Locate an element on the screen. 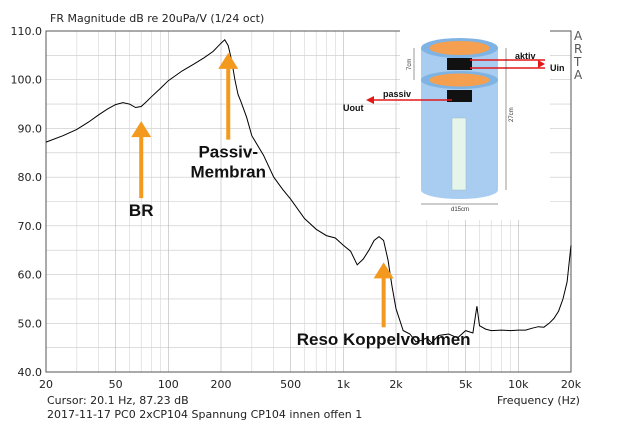  x-tick-label: 20k is located at coordinates (571, 384).